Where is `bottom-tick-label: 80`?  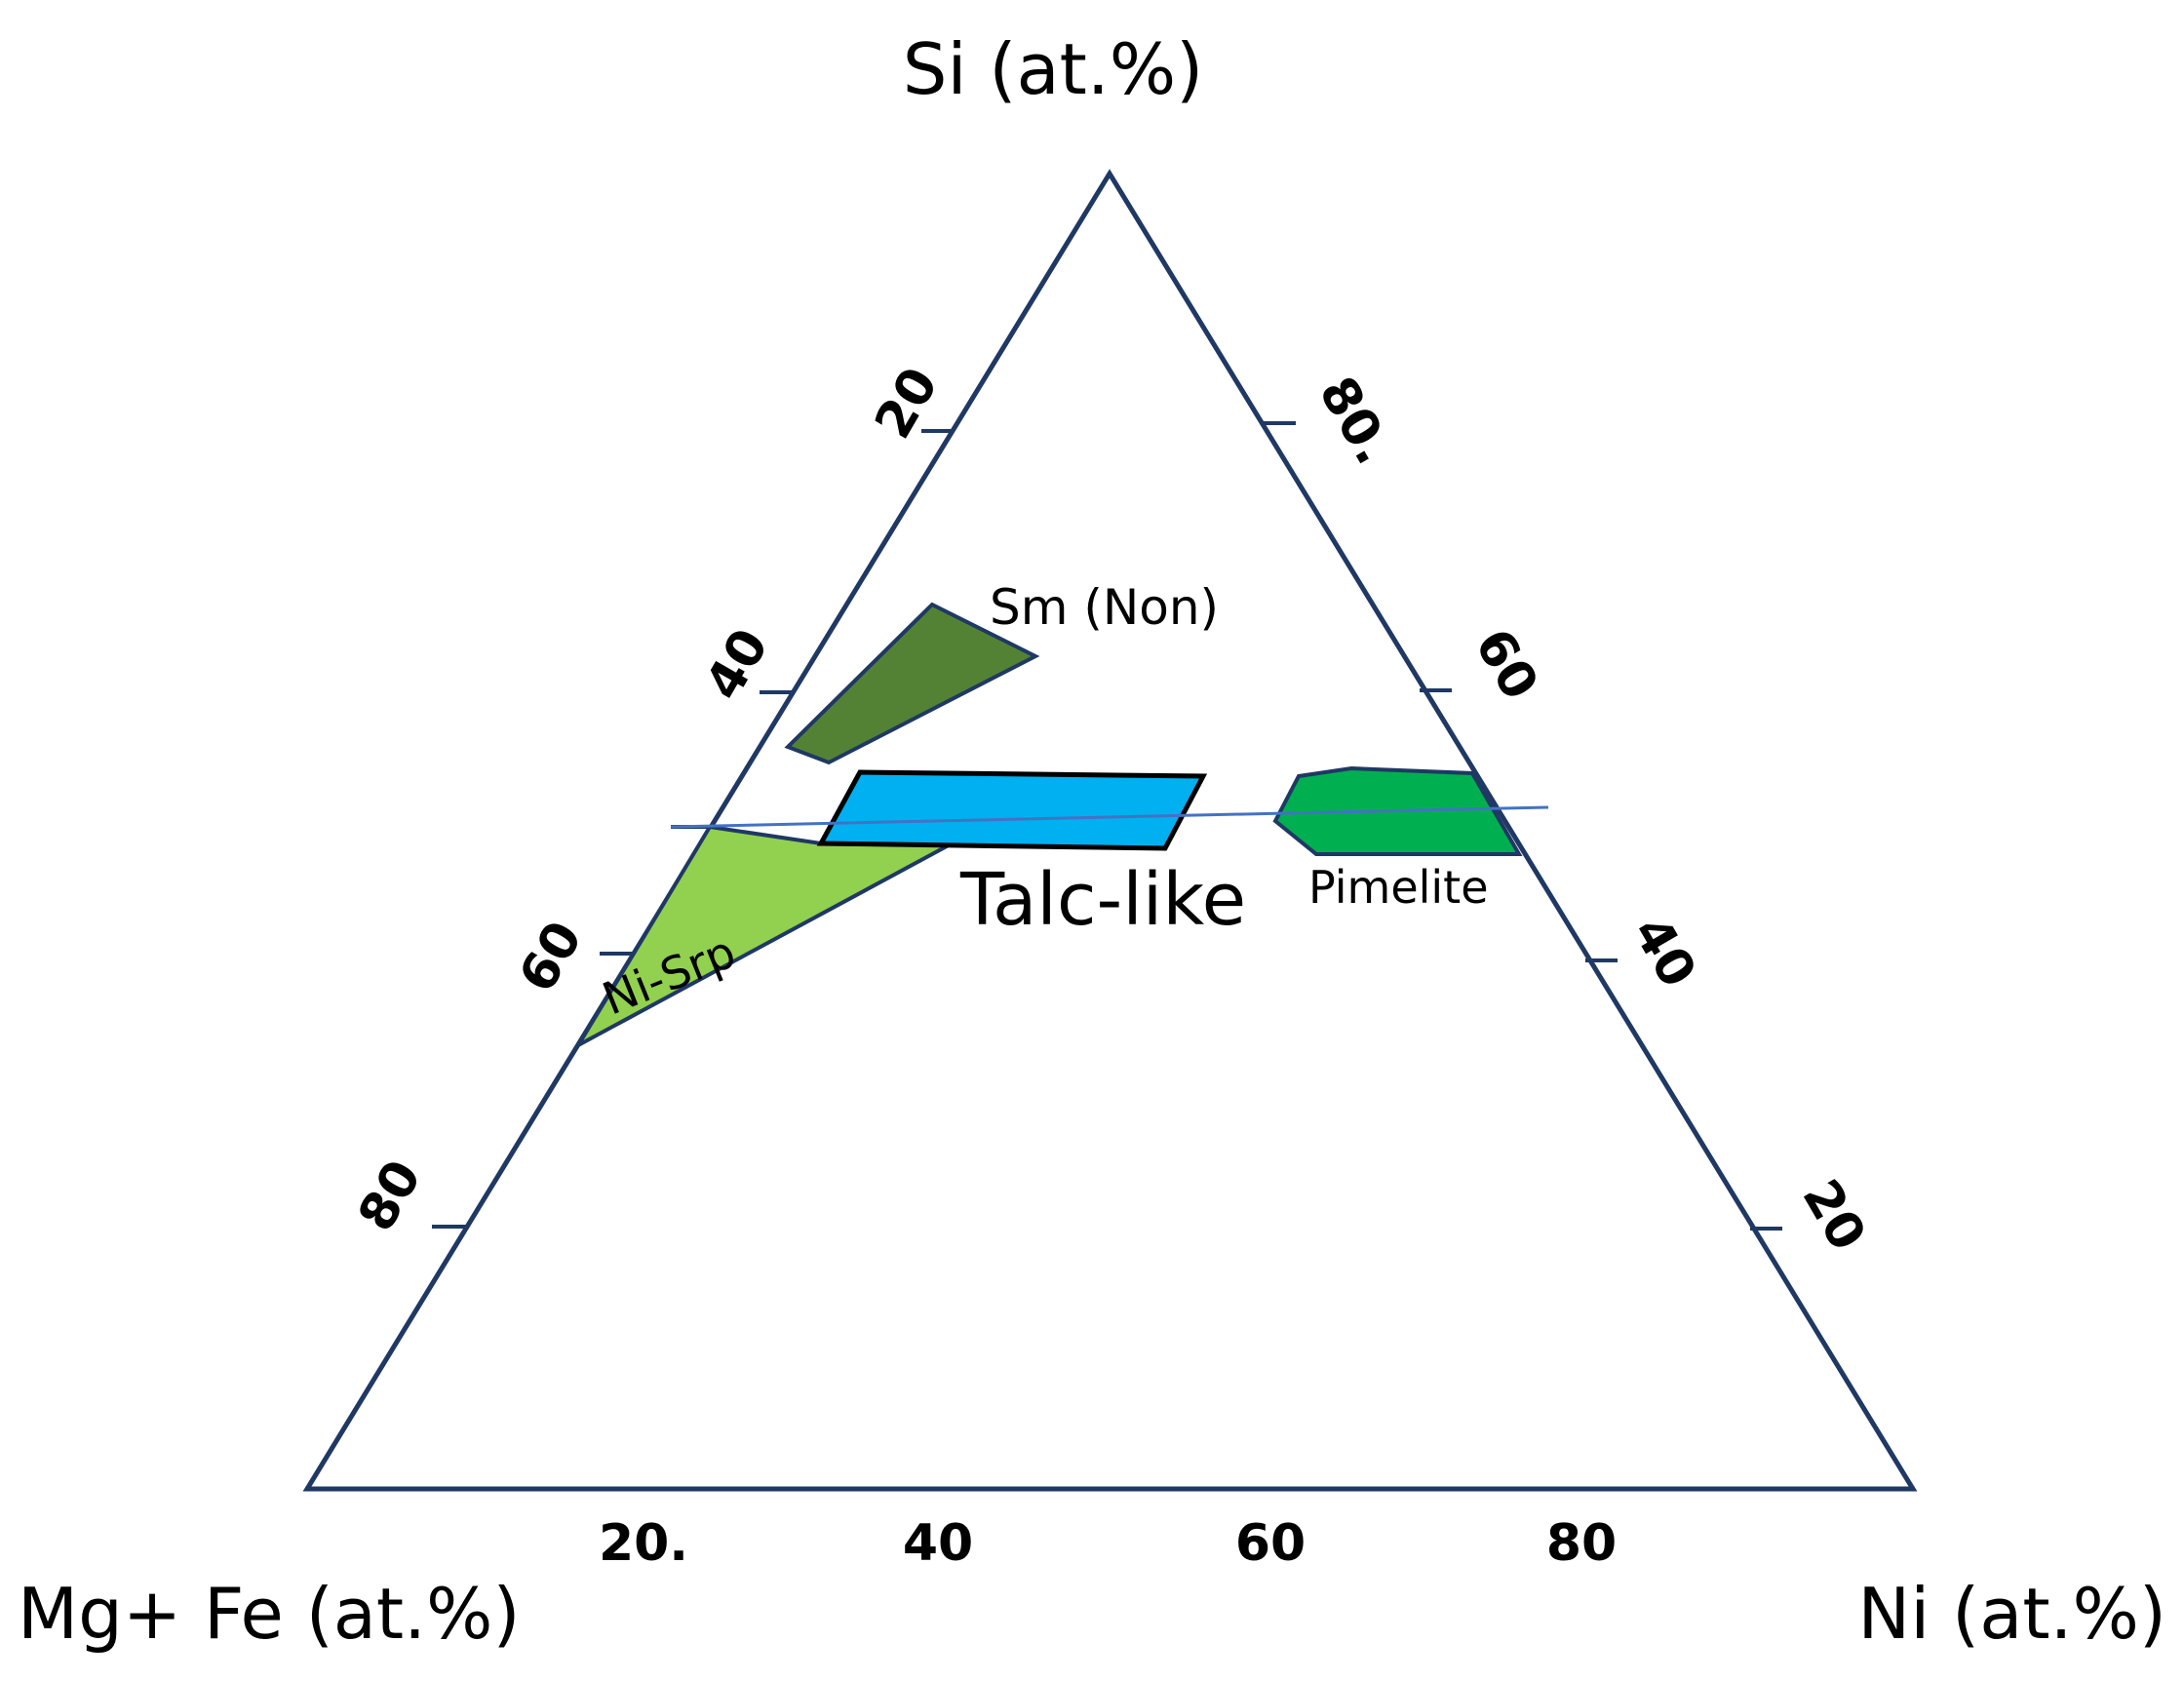 bottom-tick-label: 80 is located at coordinates (1581, 1543).